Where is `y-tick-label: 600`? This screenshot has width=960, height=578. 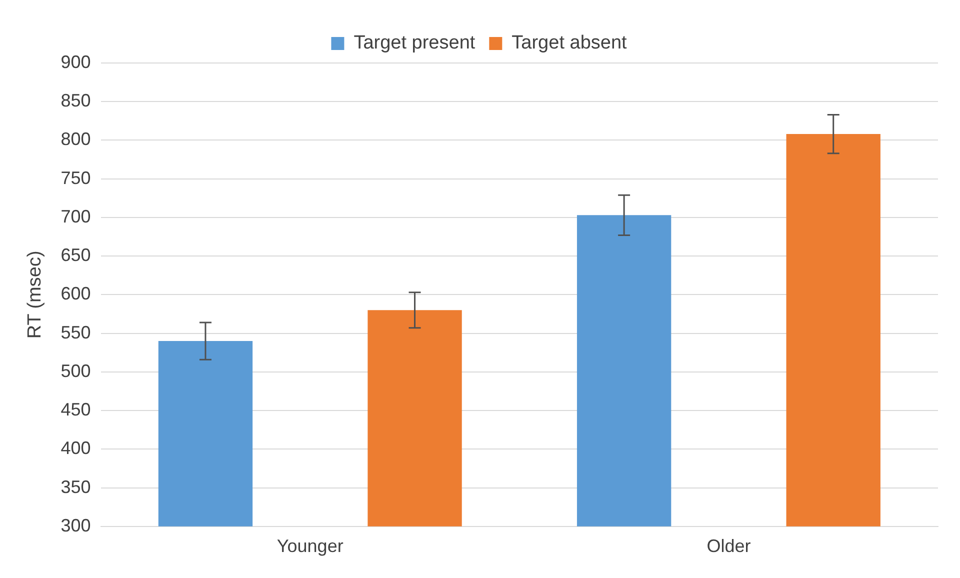
y-tick-label: 600 is located at coordinates (75, 294).